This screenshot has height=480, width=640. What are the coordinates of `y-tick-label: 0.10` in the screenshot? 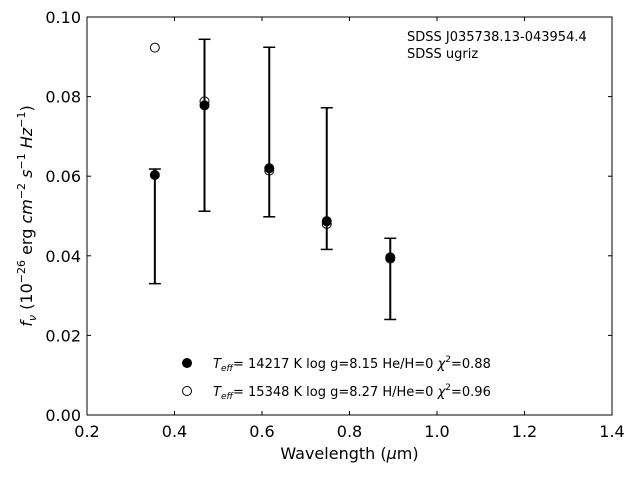 It's located at (63, 17).